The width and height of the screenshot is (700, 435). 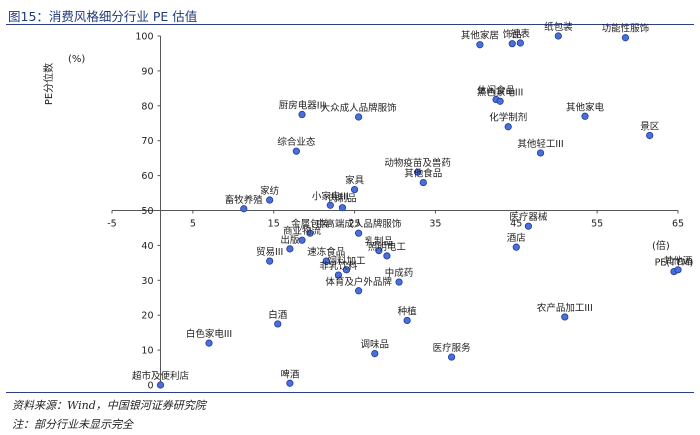 What do you see at coordinates (678, 261) in the screenshot?
I see `data-label: 其他酒` at bounding box center [678, 261].